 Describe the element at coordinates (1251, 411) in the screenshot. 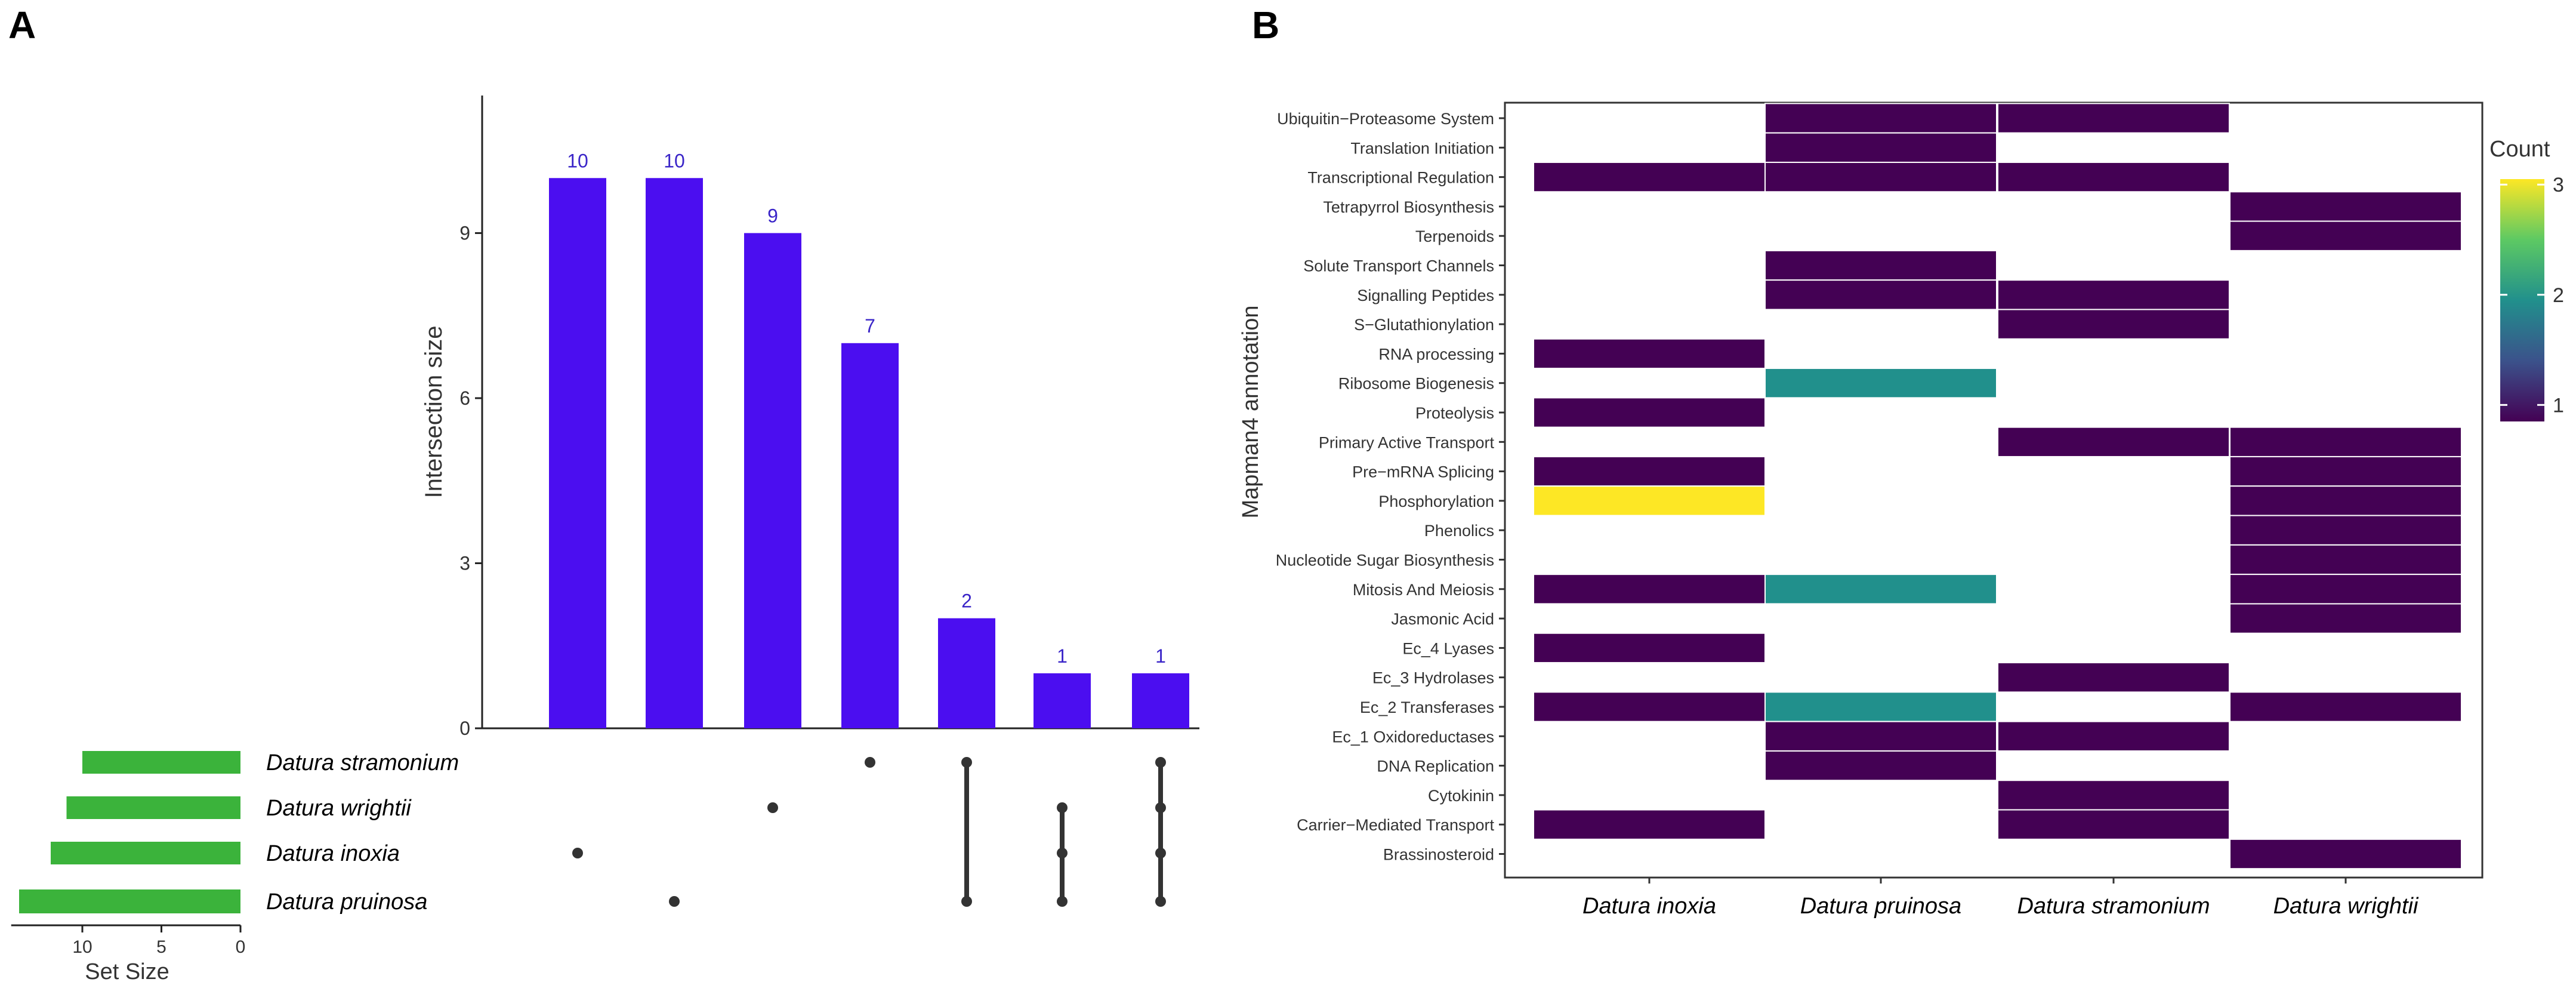

I see `y-axis-title: Mapman4 annotation` at that location.